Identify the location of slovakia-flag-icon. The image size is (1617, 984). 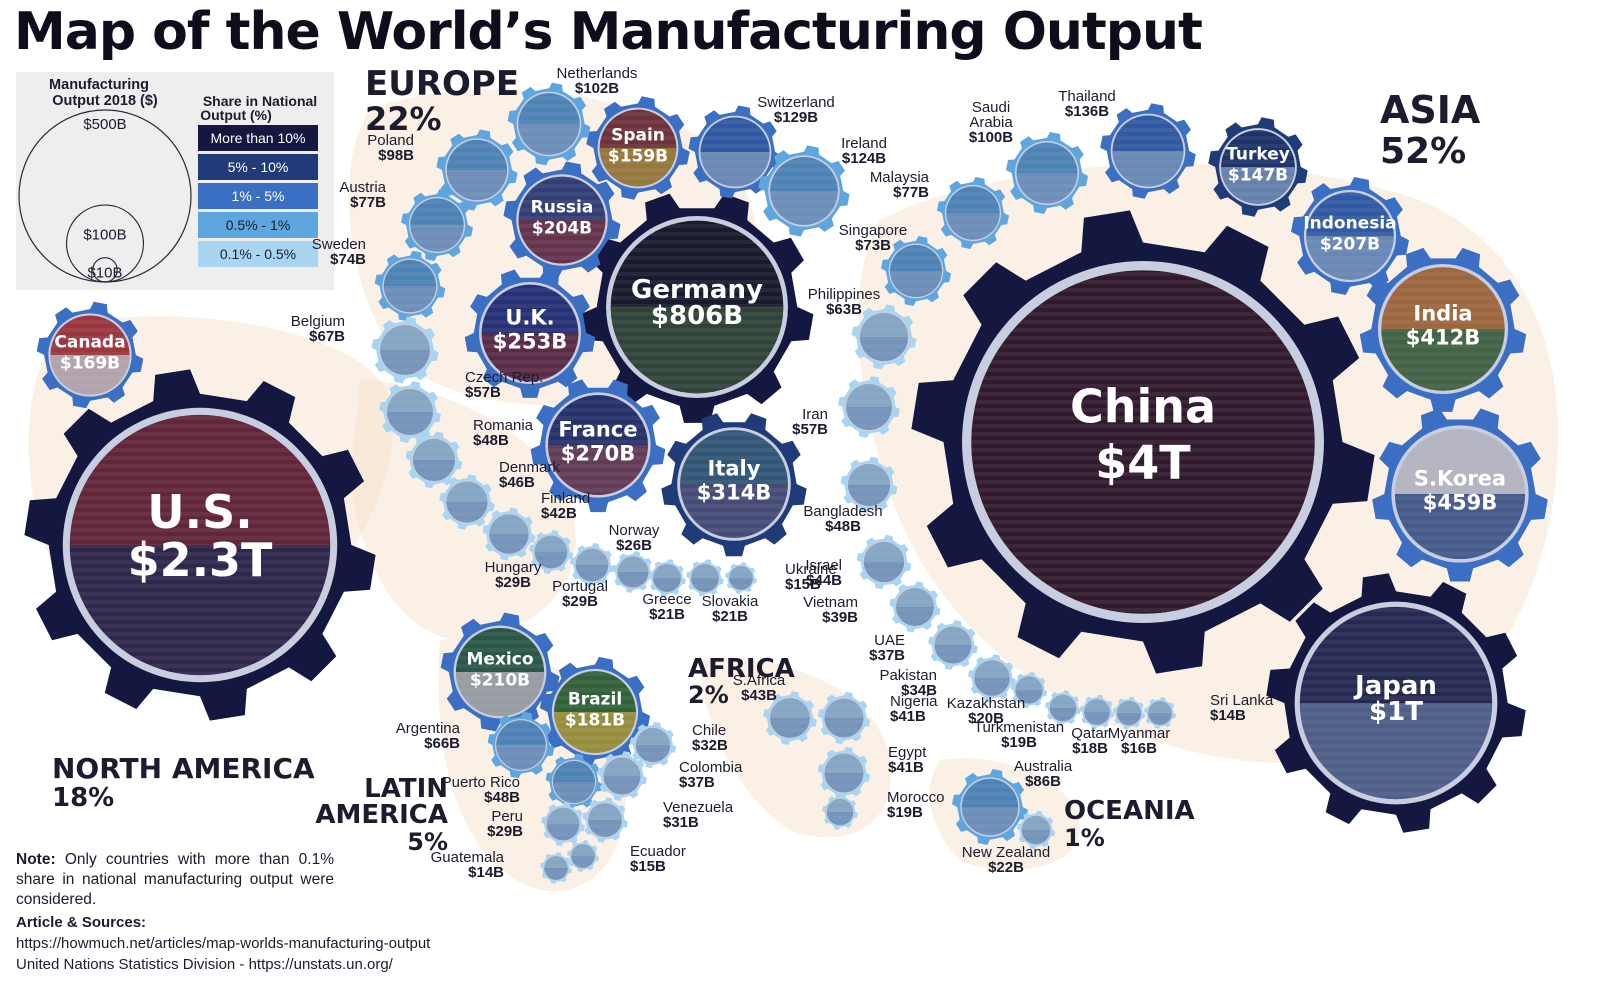
(705, 578).